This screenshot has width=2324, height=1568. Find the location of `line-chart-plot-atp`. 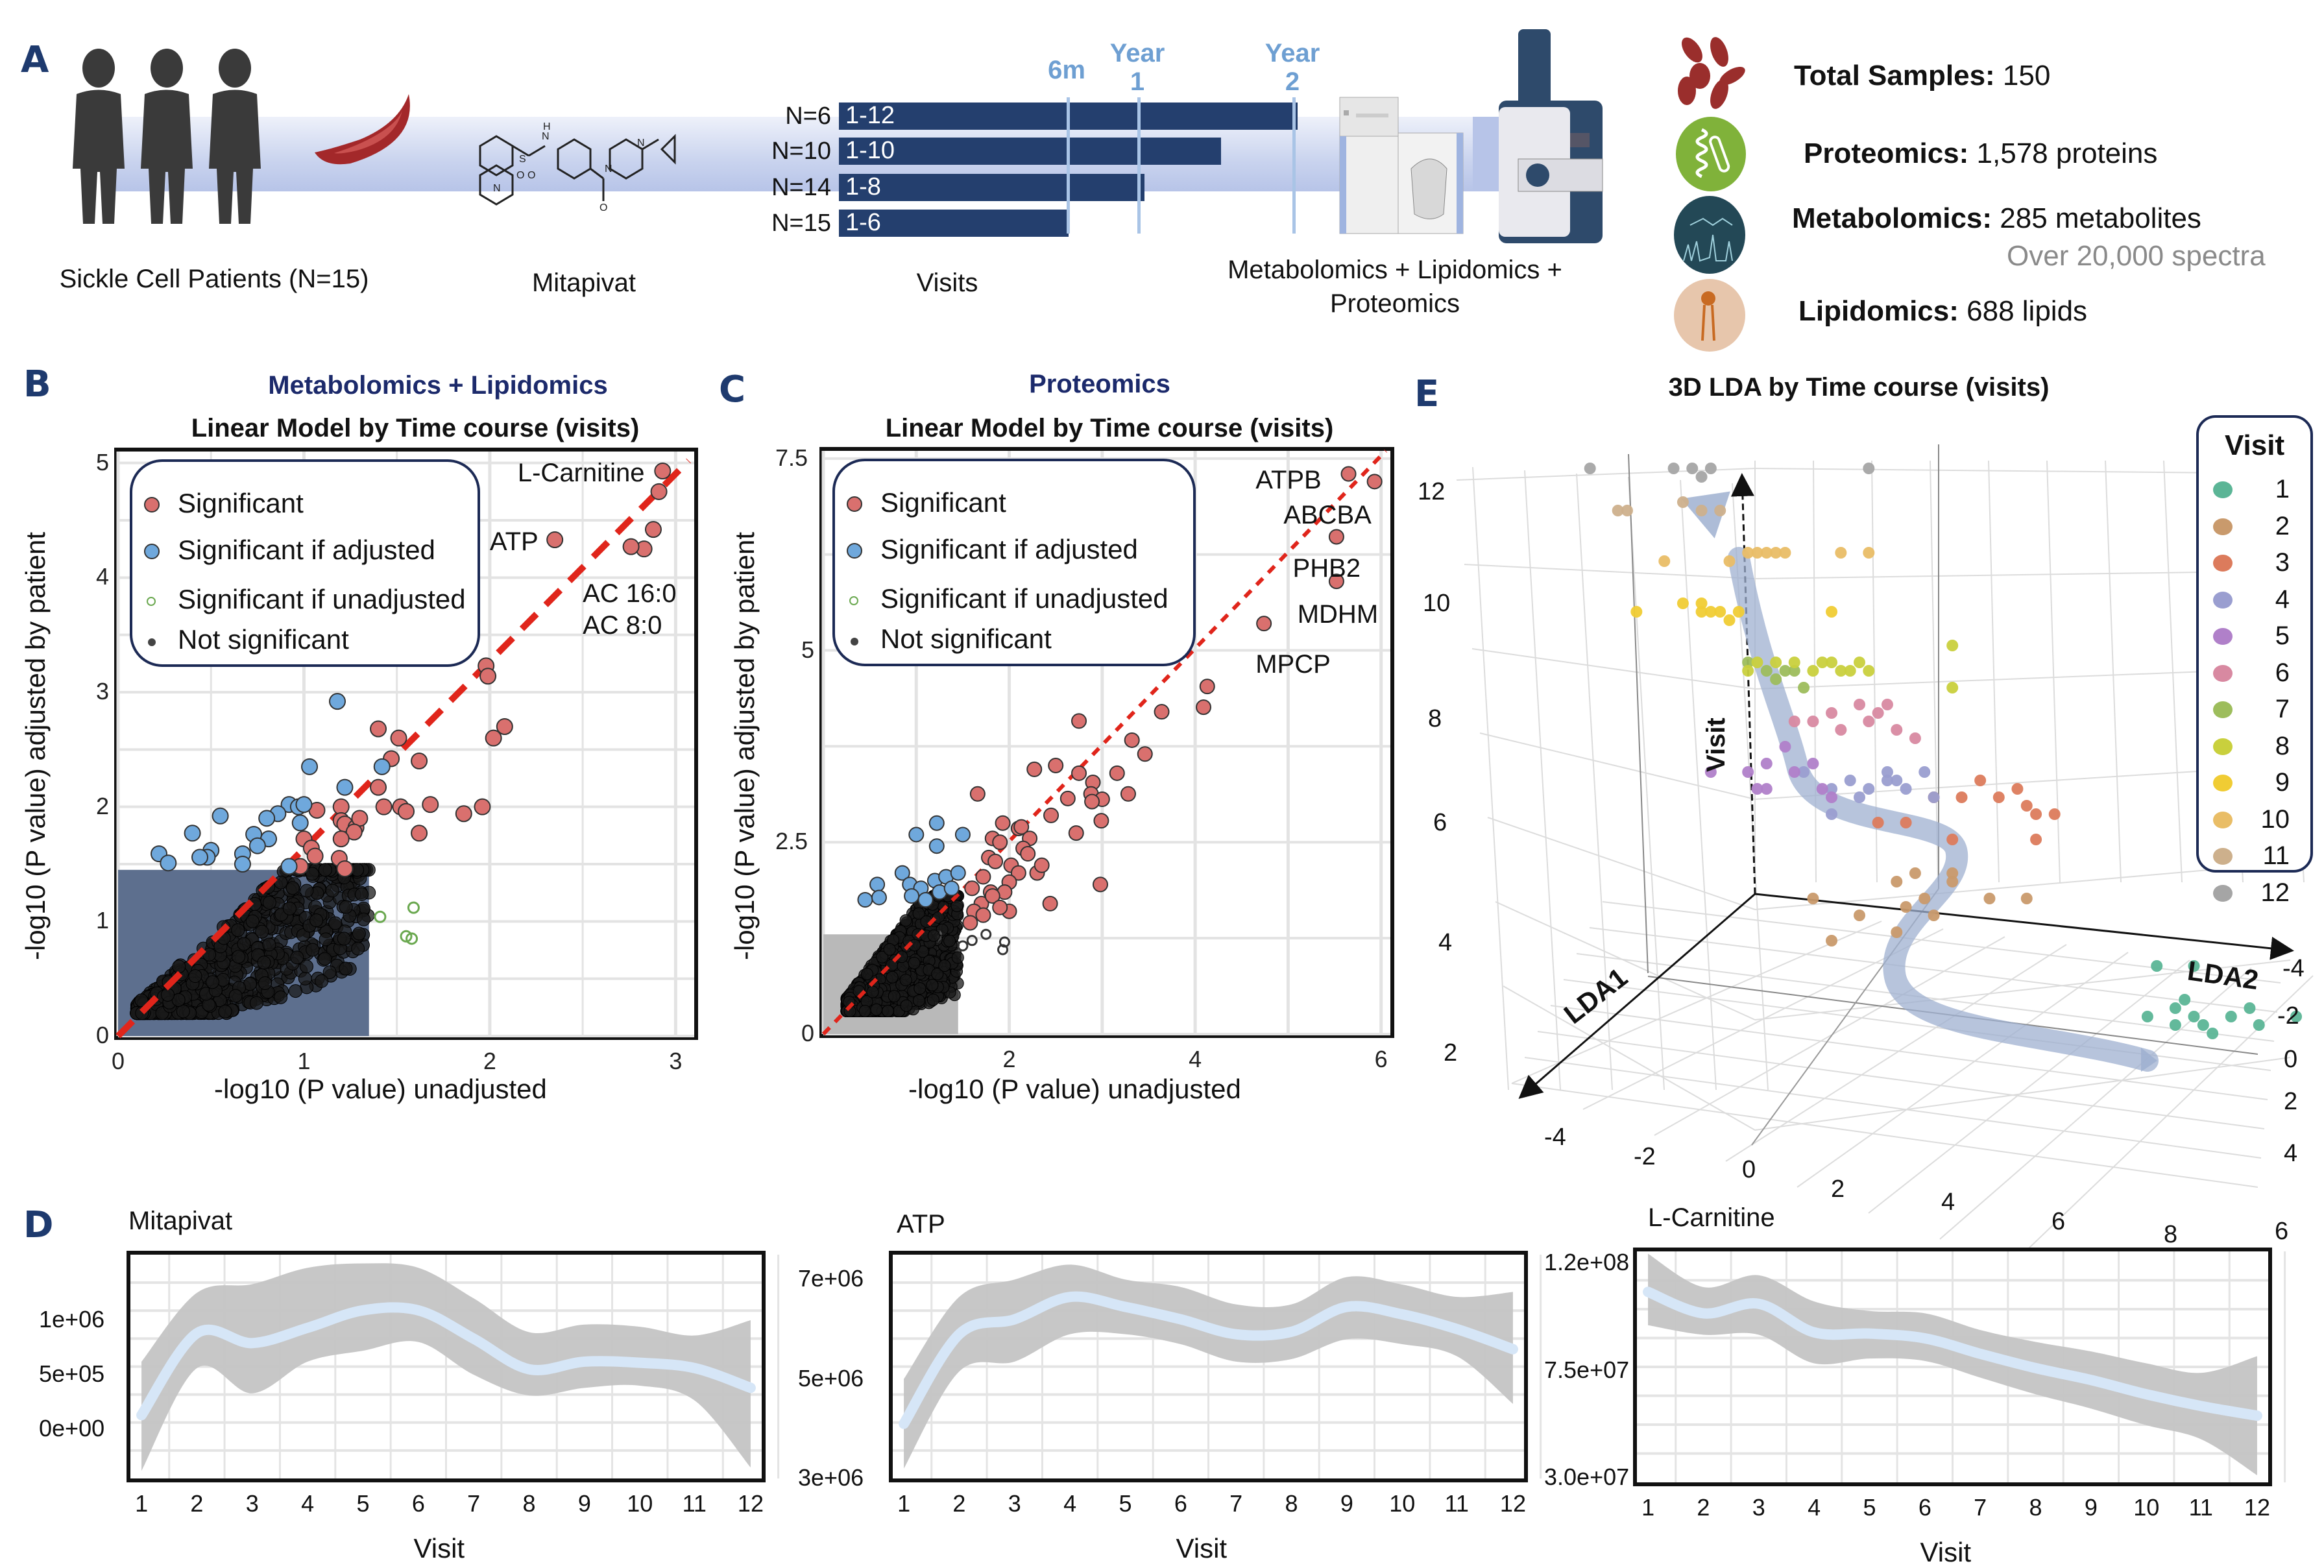

line-chart-plot-atp is located at coordinates (1215, 1366).